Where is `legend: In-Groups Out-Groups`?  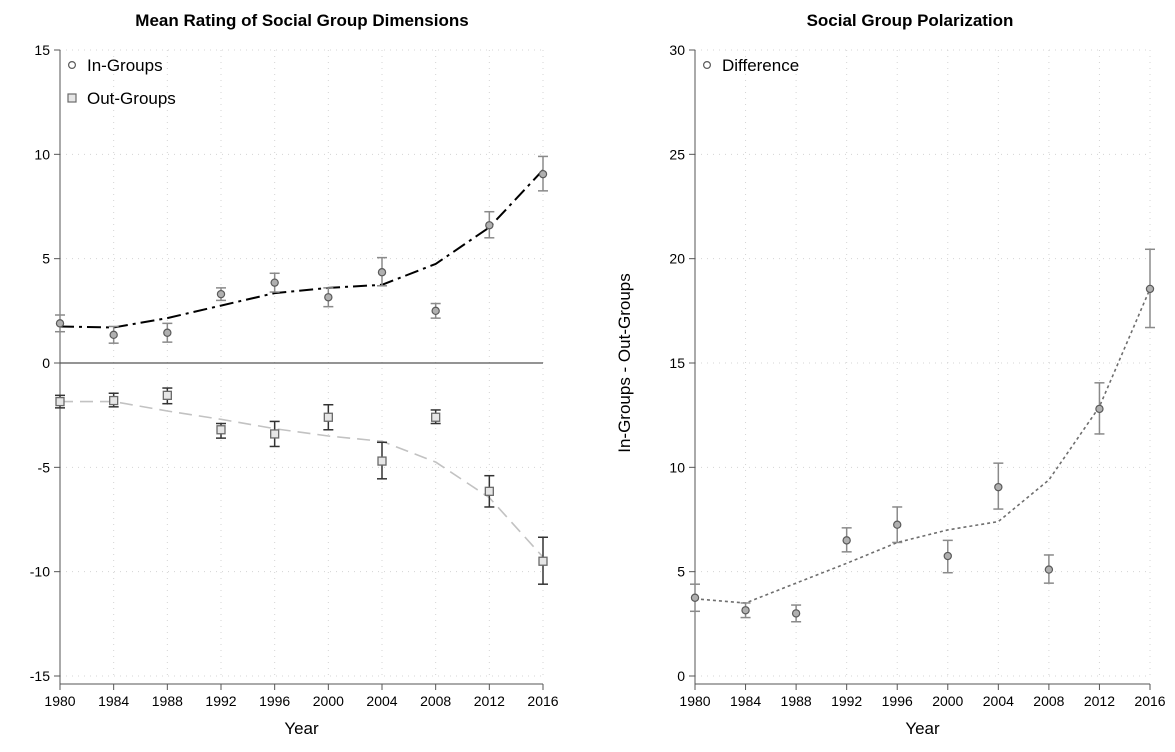
legend: In-Groups Out-Groups is located at coordinates (121, 82).